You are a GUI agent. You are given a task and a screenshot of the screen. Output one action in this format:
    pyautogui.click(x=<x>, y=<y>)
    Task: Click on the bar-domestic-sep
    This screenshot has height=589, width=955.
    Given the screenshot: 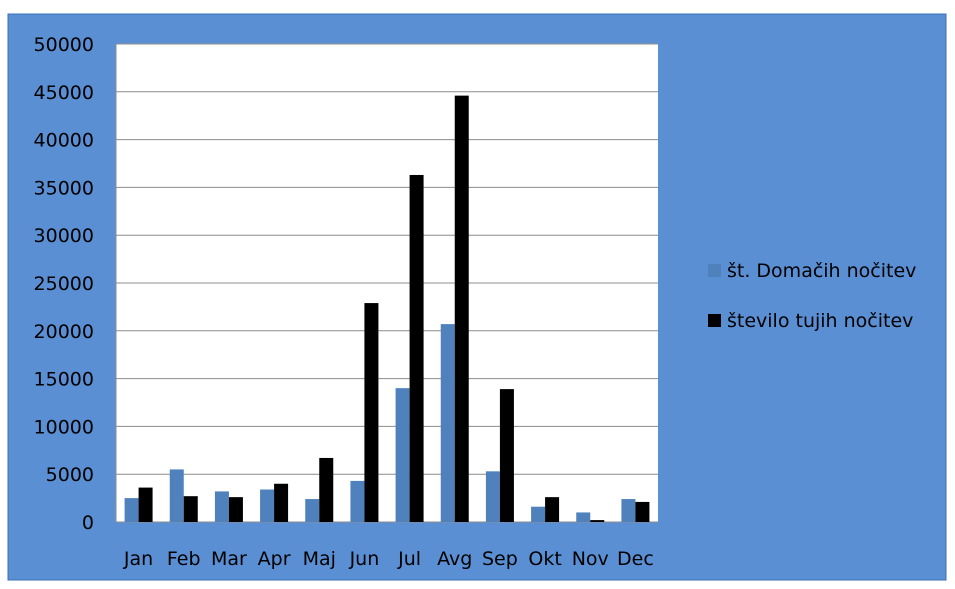 What is the action you would take?
    pyautogui.click(x=492, y=496)
    